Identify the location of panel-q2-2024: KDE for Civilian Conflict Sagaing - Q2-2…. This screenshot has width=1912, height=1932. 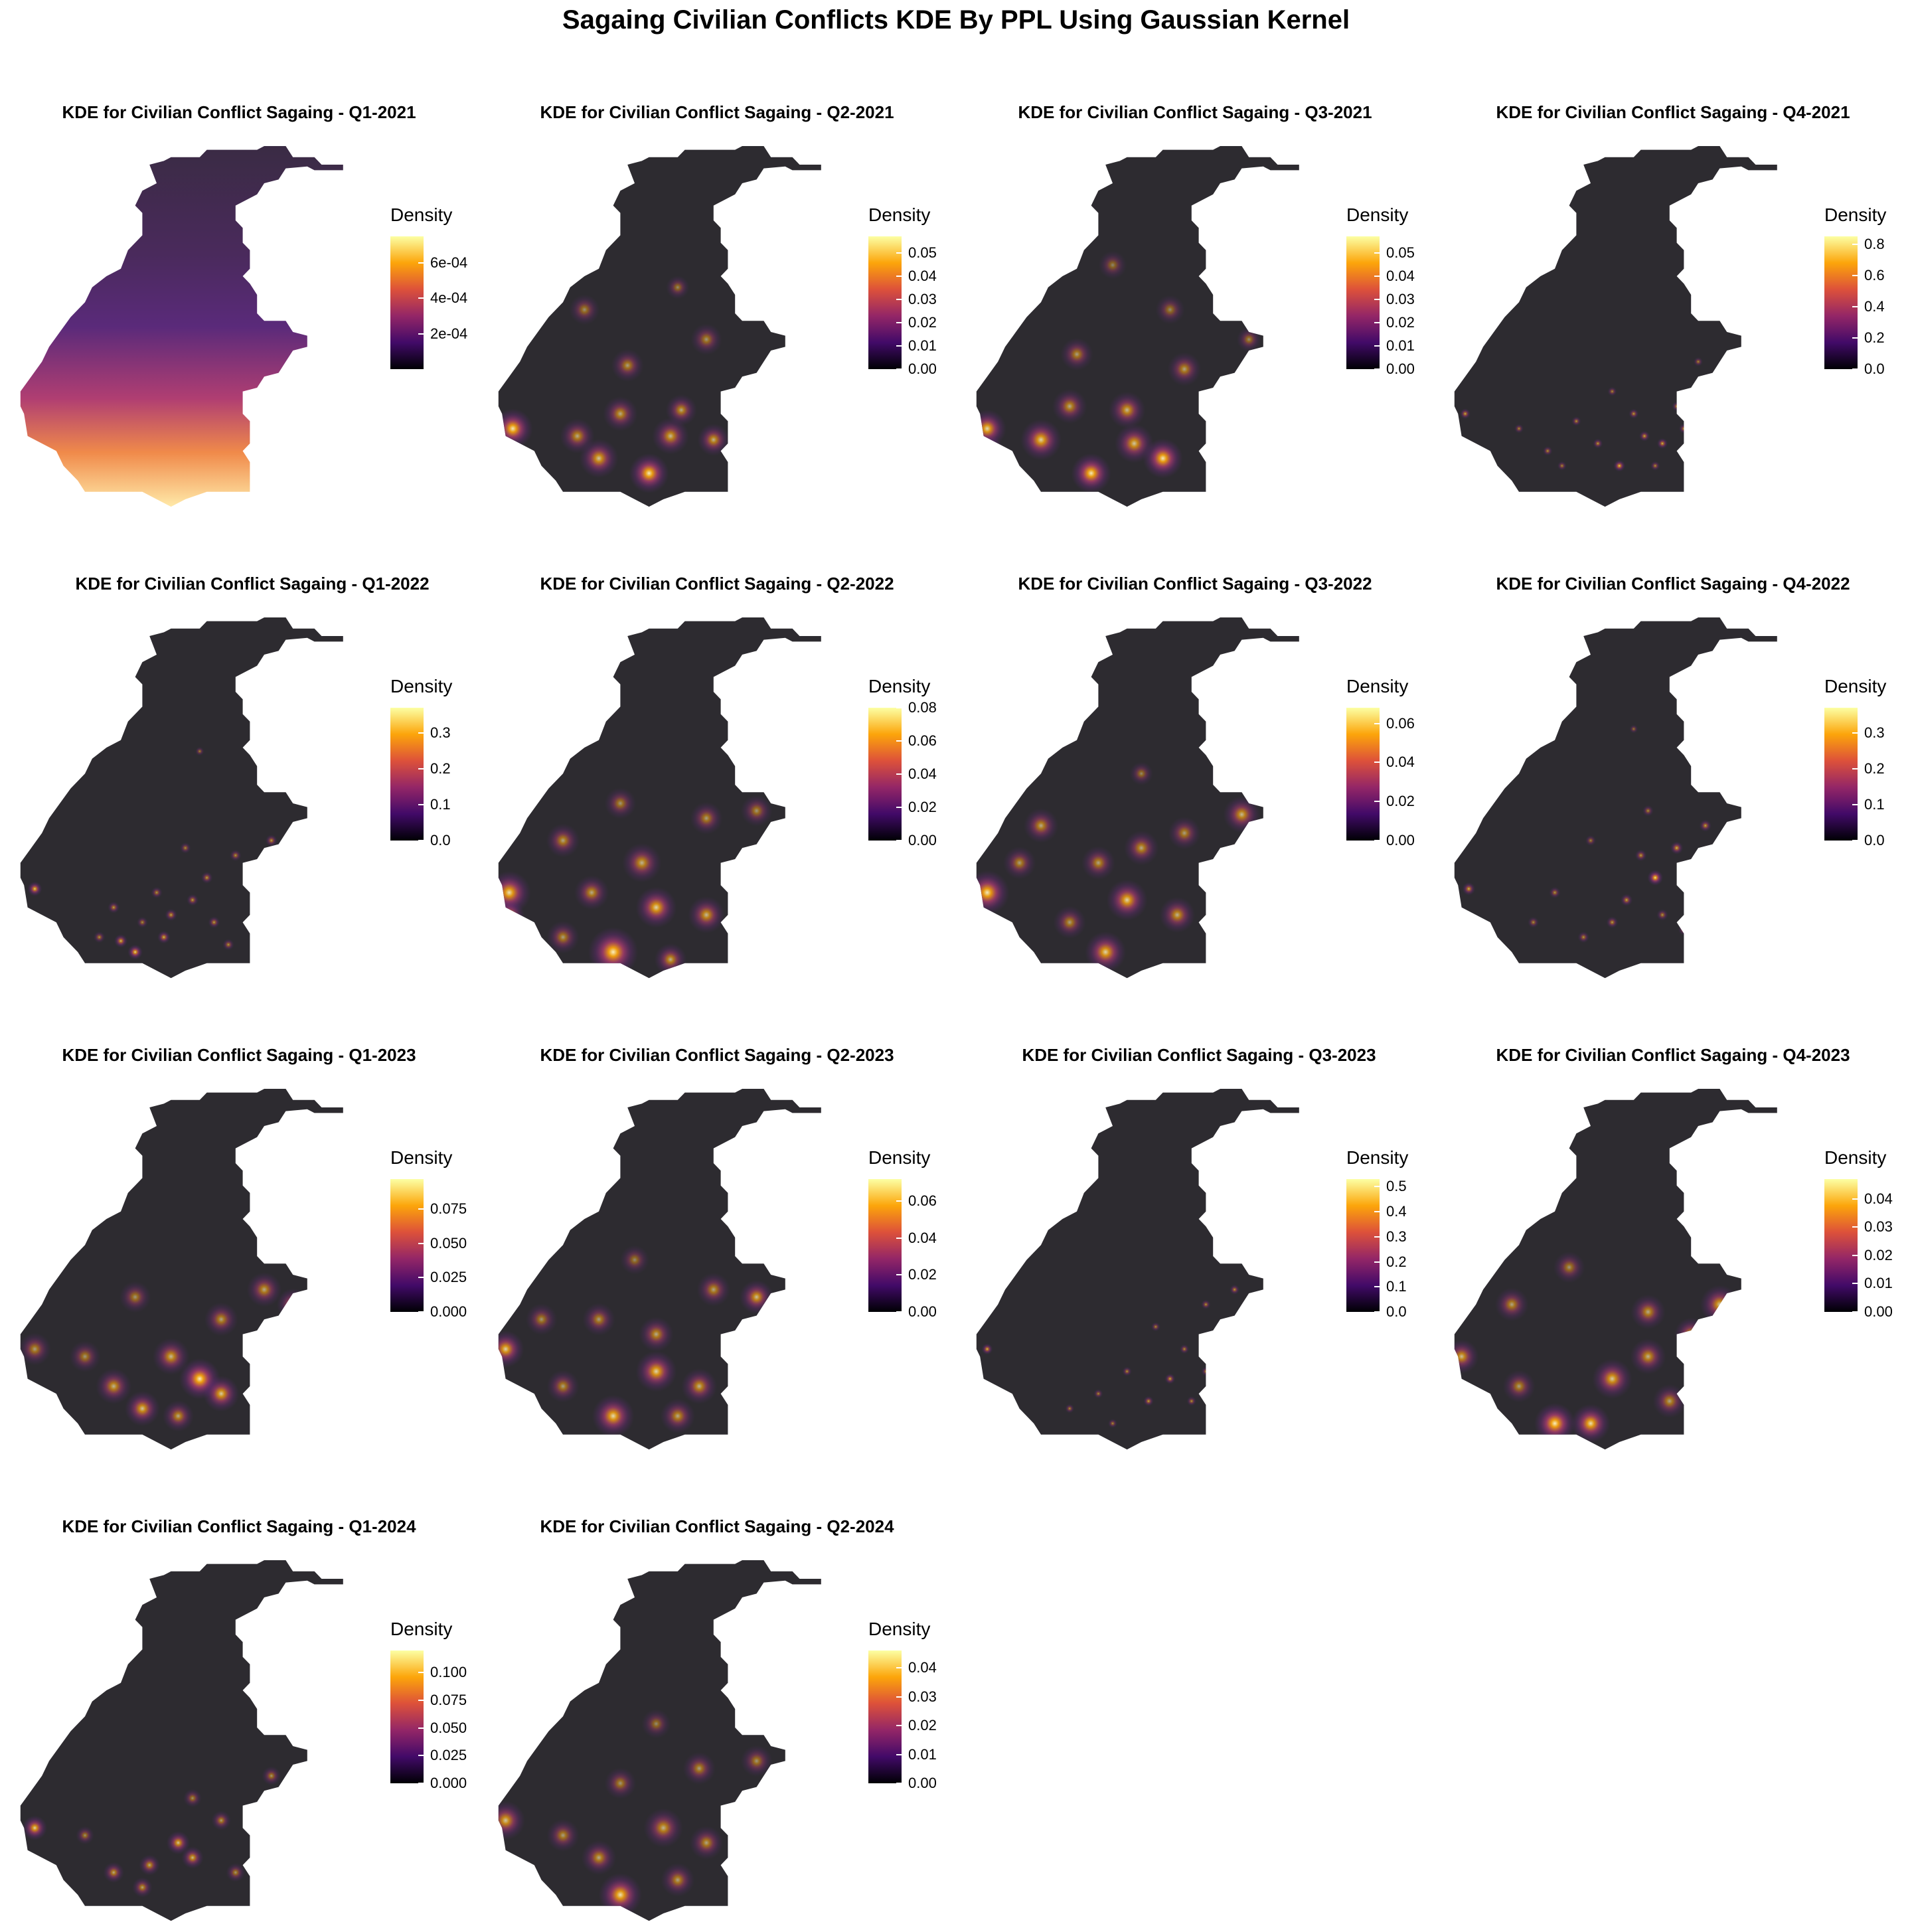
(717, 1696).